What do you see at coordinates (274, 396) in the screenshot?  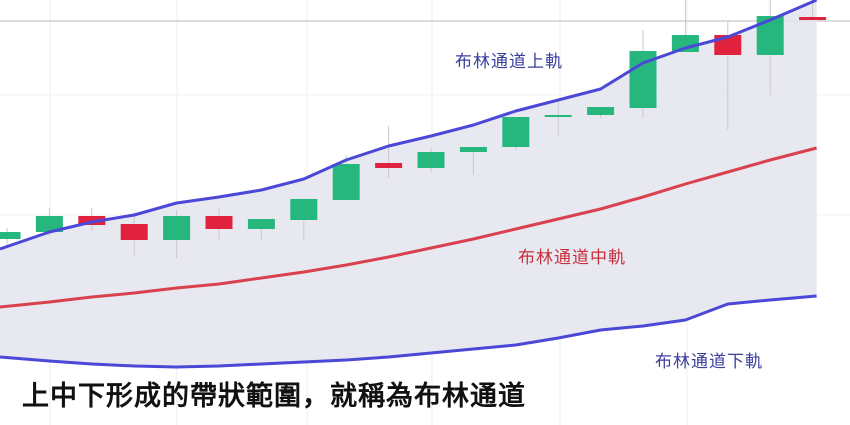 I see `caption: 上中下形成的帶狀範圍，就稱為布林通道` at bounding box center [274, 396].